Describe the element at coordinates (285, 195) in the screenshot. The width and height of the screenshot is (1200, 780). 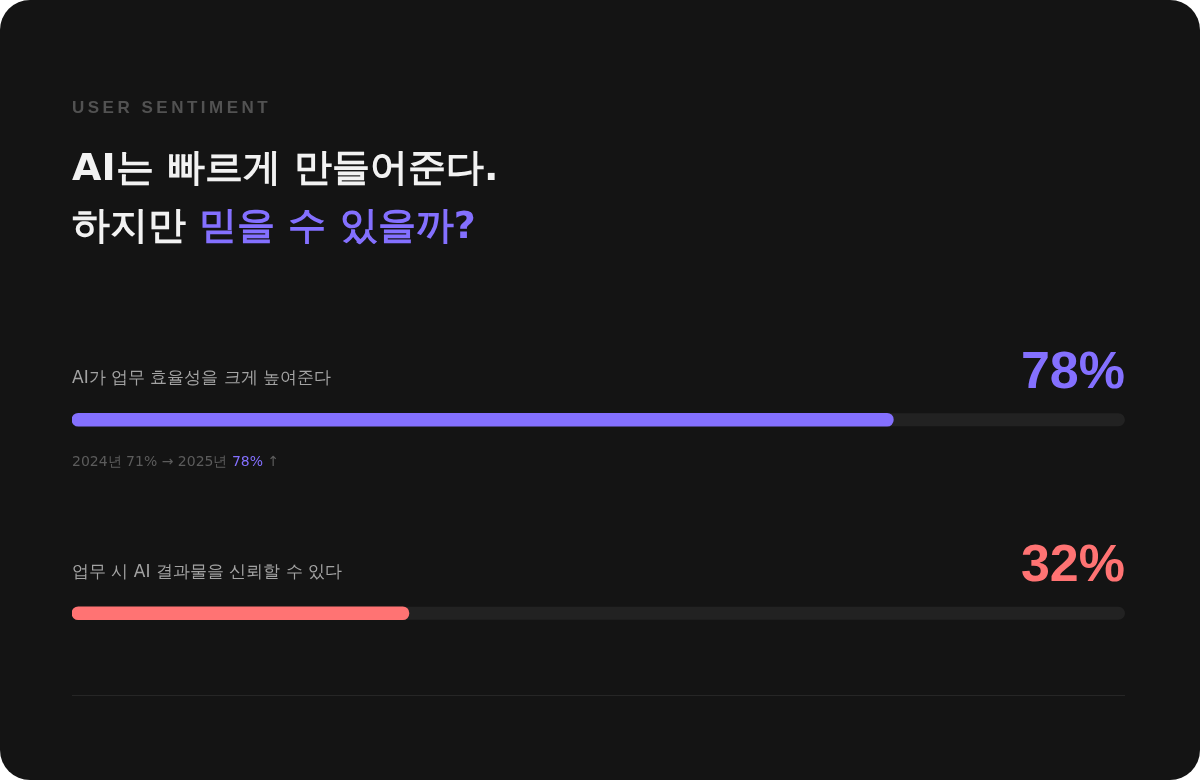
I see `chart-title: AI는 빠르게 만들어준다. 하지만 믿을 수 있을까?` at that location.